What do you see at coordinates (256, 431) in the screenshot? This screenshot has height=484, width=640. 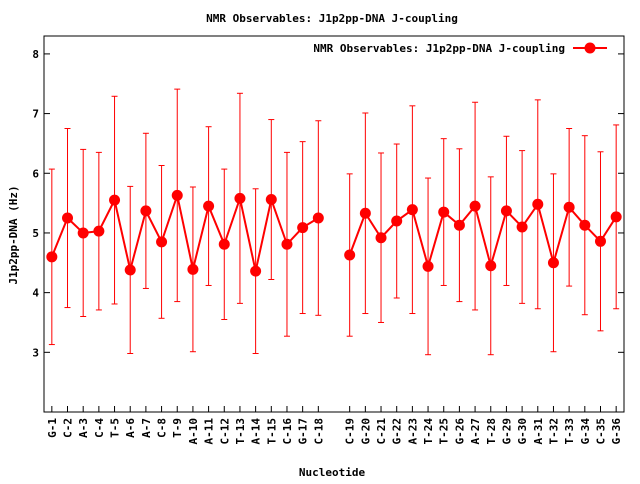 I see `x-tick-label: A-14` at bounding box center [256, 431].